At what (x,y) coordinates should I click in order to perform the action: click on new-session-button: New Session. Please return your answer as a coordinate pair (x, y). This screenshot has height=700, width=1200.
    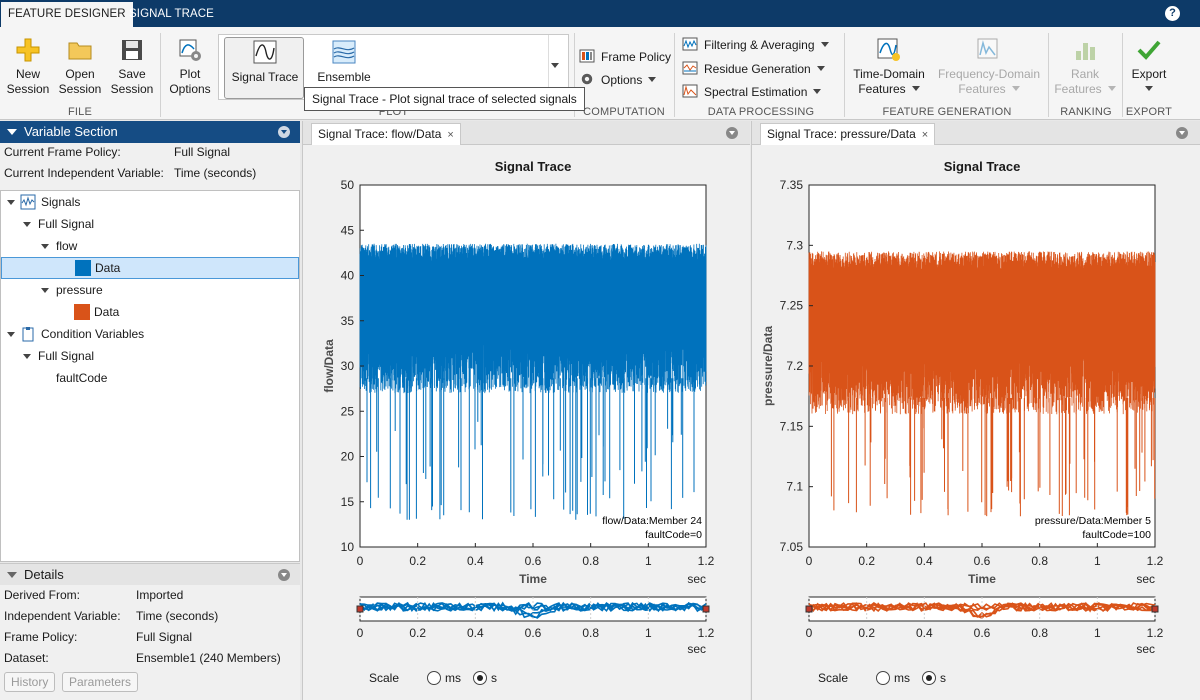
    Looking at the image, I should click on (28, 67).